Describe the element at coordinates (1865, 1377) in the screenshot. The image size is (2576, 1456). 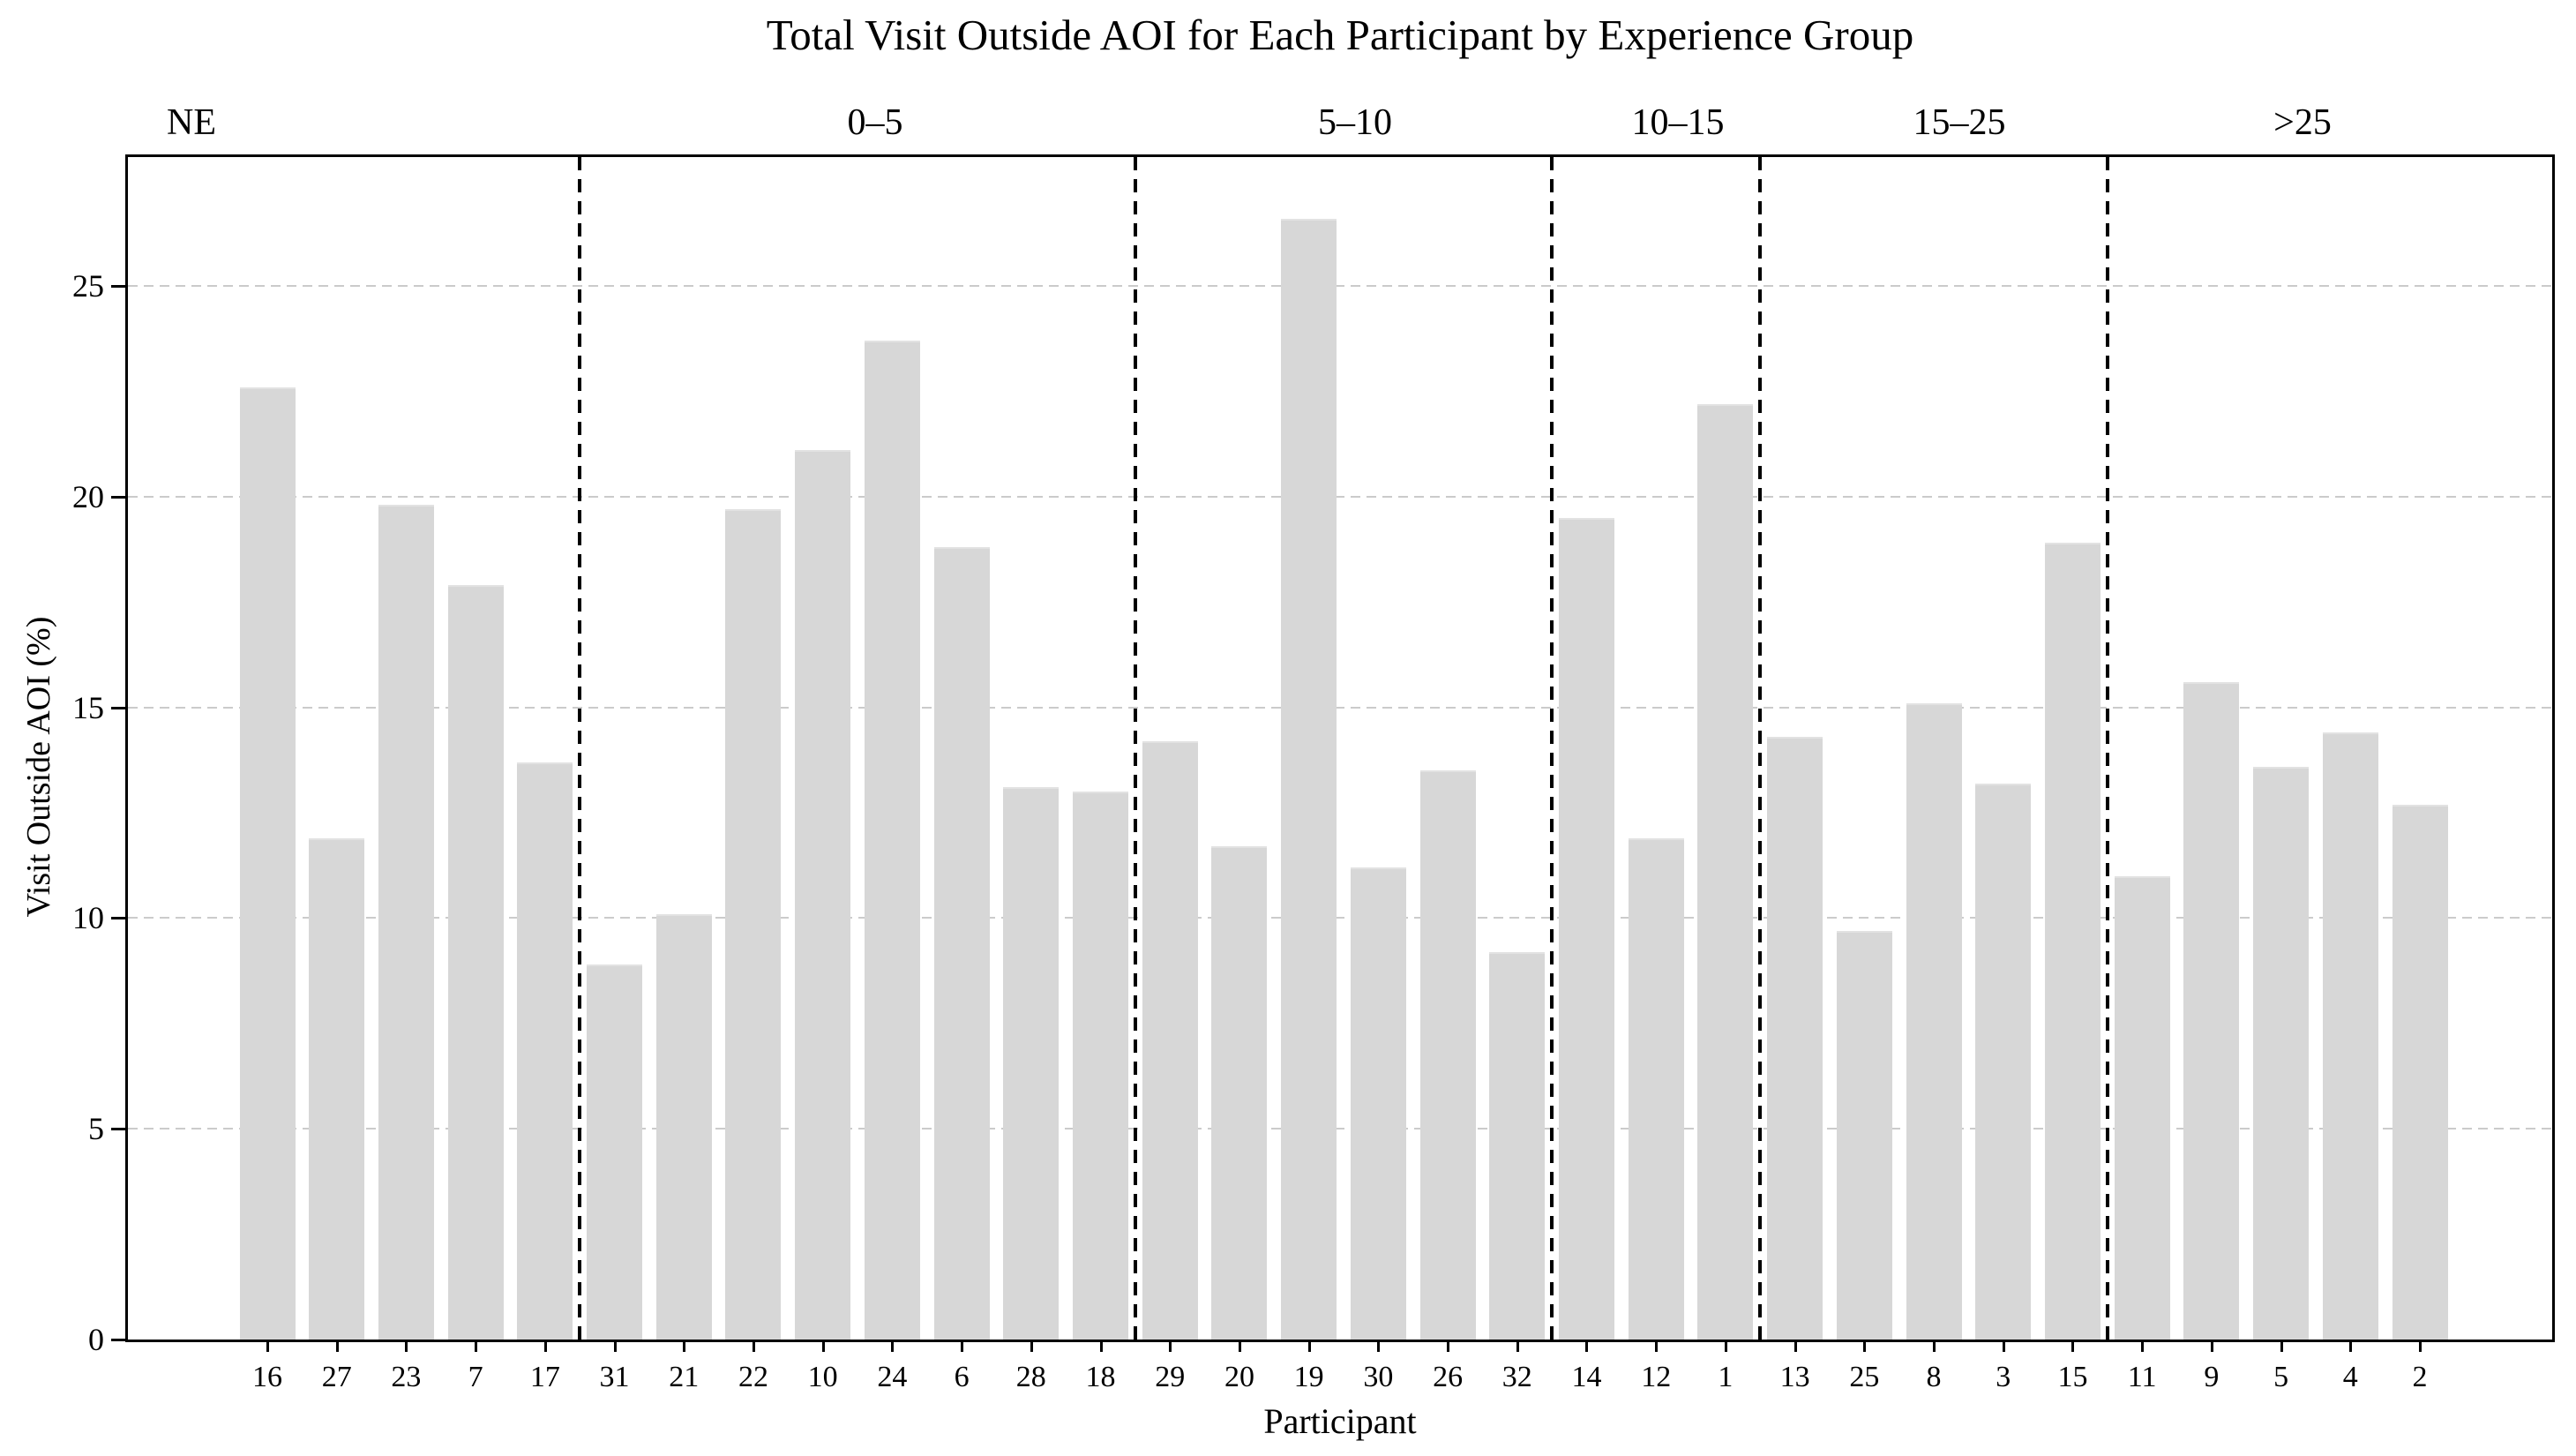
I see `x-tick-label-25: 25` at that location.